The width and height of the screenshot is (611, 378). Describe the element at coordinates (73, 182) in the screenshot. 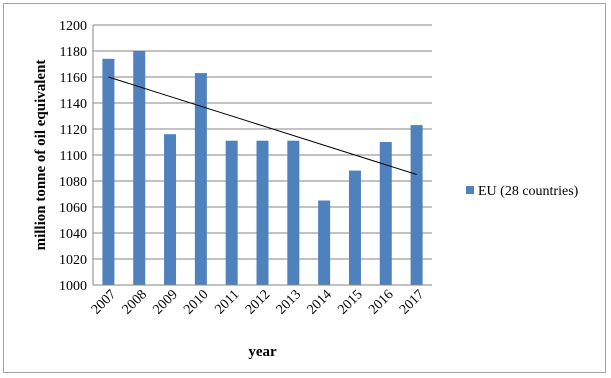

I see `y-tick-label: 1080` at that location.